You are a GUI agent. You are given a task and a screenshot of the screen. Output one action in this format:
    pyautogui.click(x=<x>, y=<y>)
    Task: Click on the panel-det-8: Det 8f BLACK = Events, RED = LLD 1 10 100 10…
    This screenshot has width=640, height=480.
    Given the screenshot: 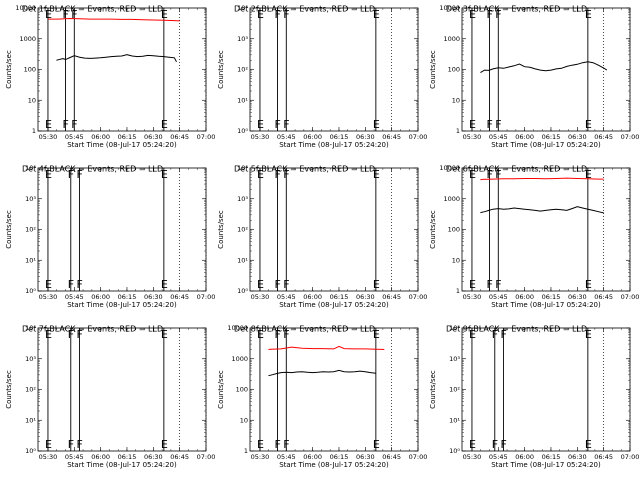 What is the action you would take?
    pyautogui.click(x=322, y=396)
    